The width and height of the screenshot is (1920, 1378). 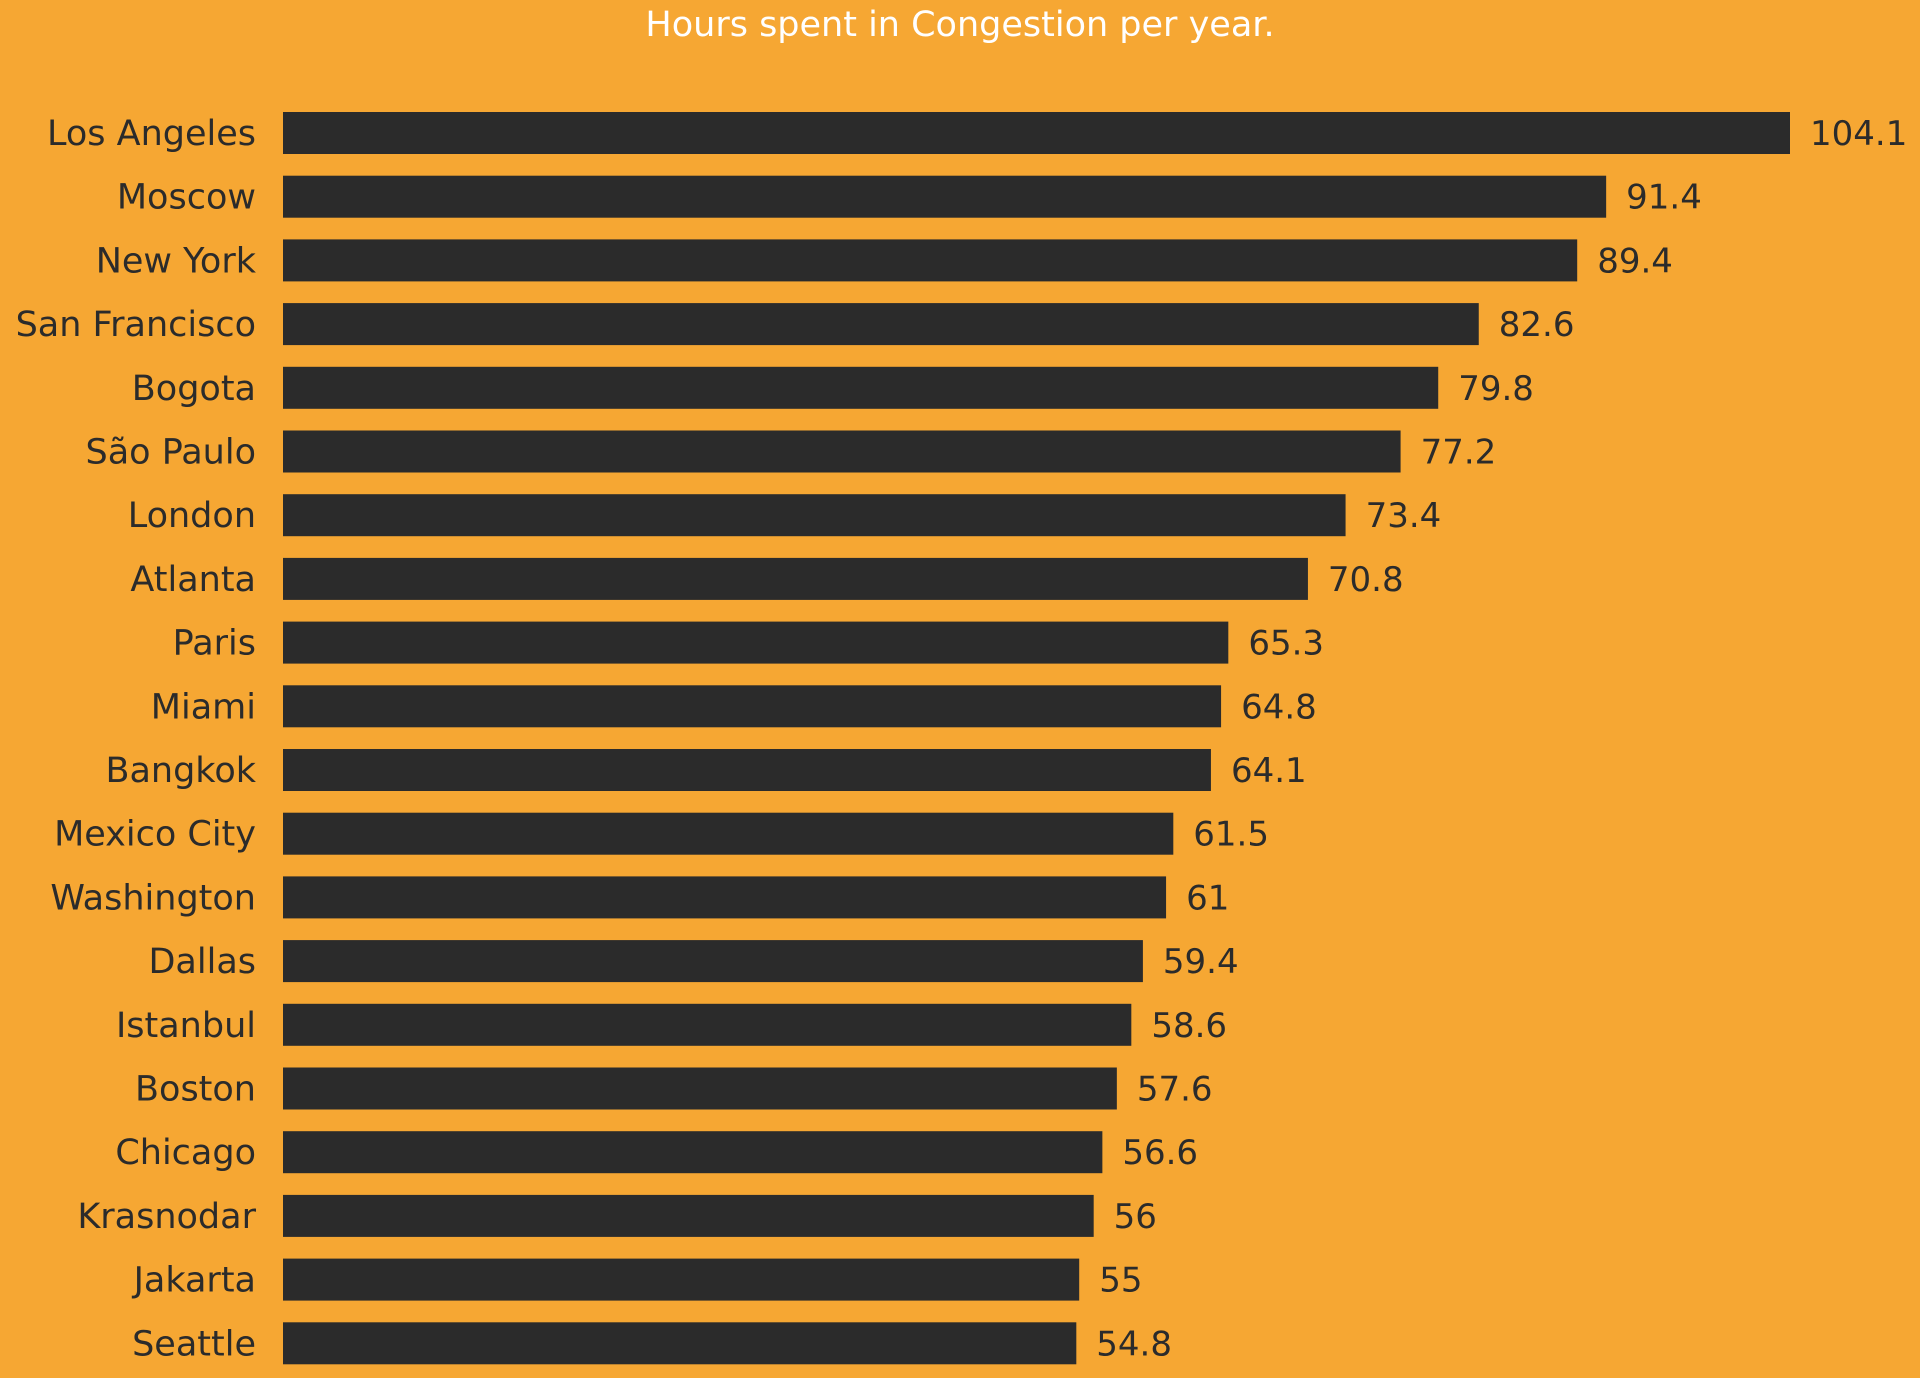 What do you see at coordinates (1286, 644) in the screenshot?
I see `value-label-paris: 65.3` at bounding box center [1286, 644].